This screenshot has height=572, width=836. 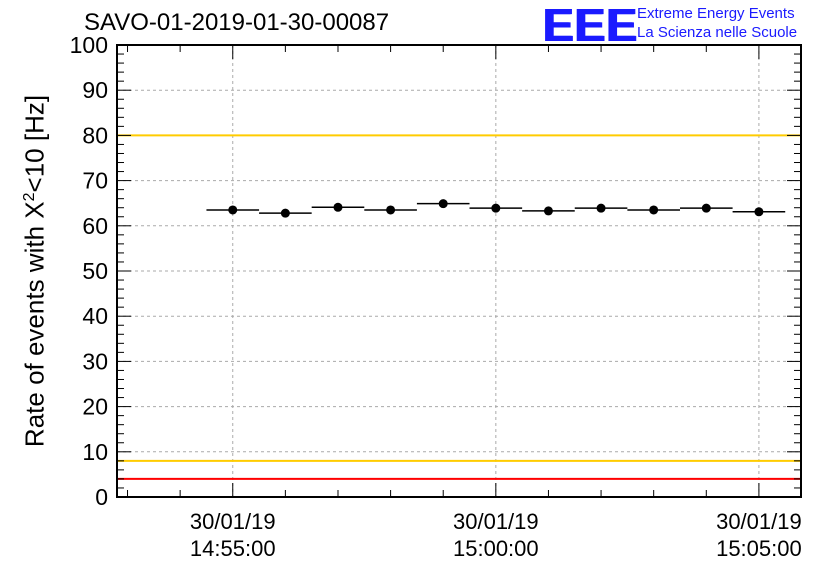 What do you see at coordinates (591, 25) in the screenshot?
I see `eee-logo: EEE` at bounding box center [591, 25].